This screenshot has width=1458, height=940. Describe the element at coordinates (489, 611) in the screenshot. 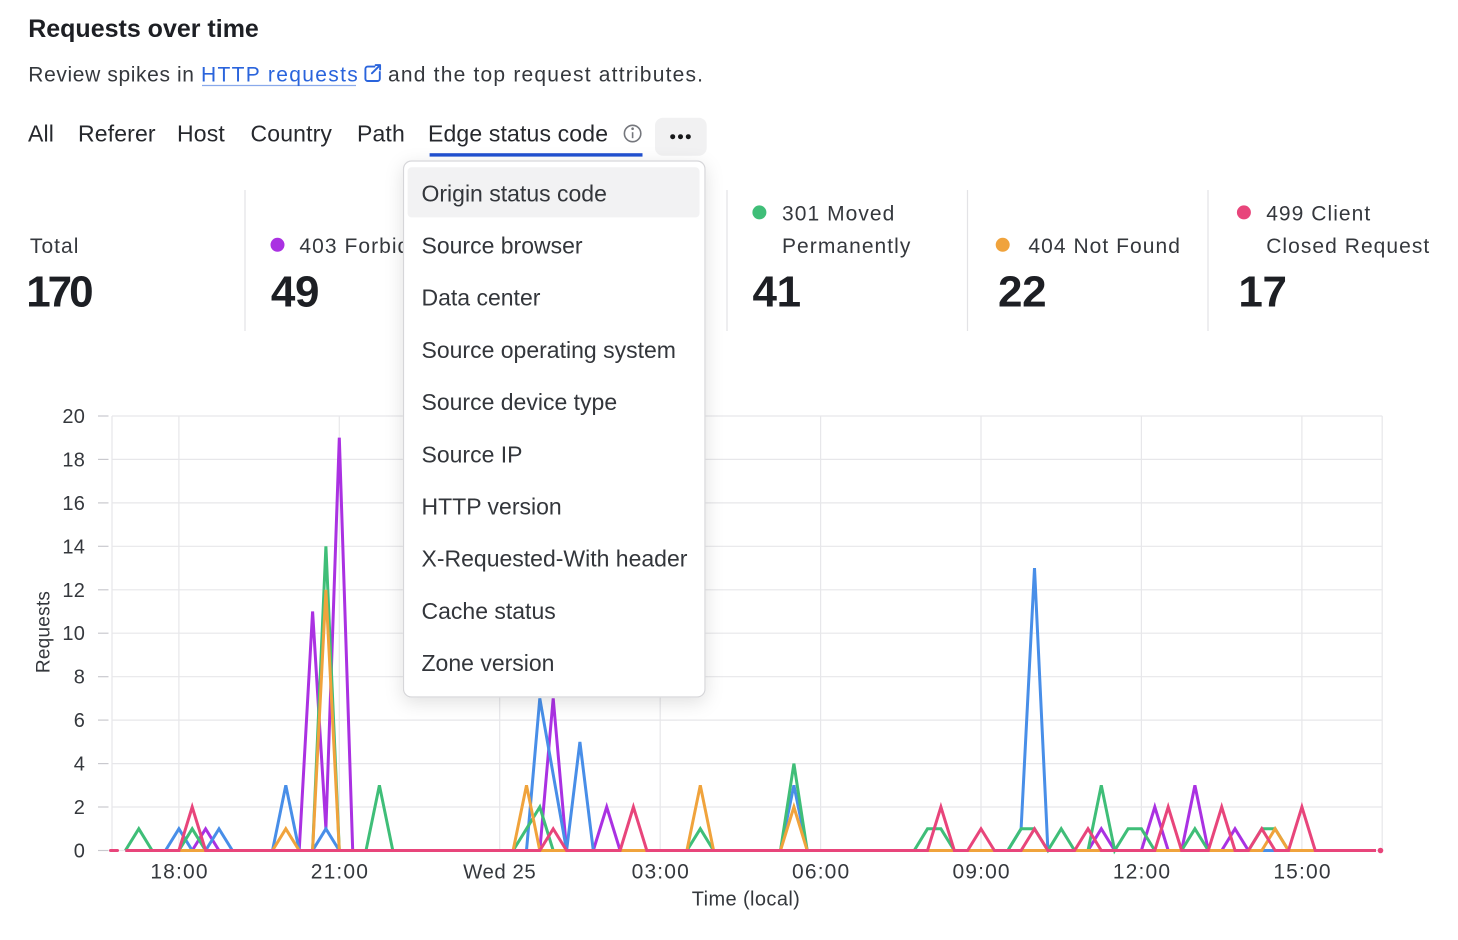

I see `svg-text: Cache status` at that location.